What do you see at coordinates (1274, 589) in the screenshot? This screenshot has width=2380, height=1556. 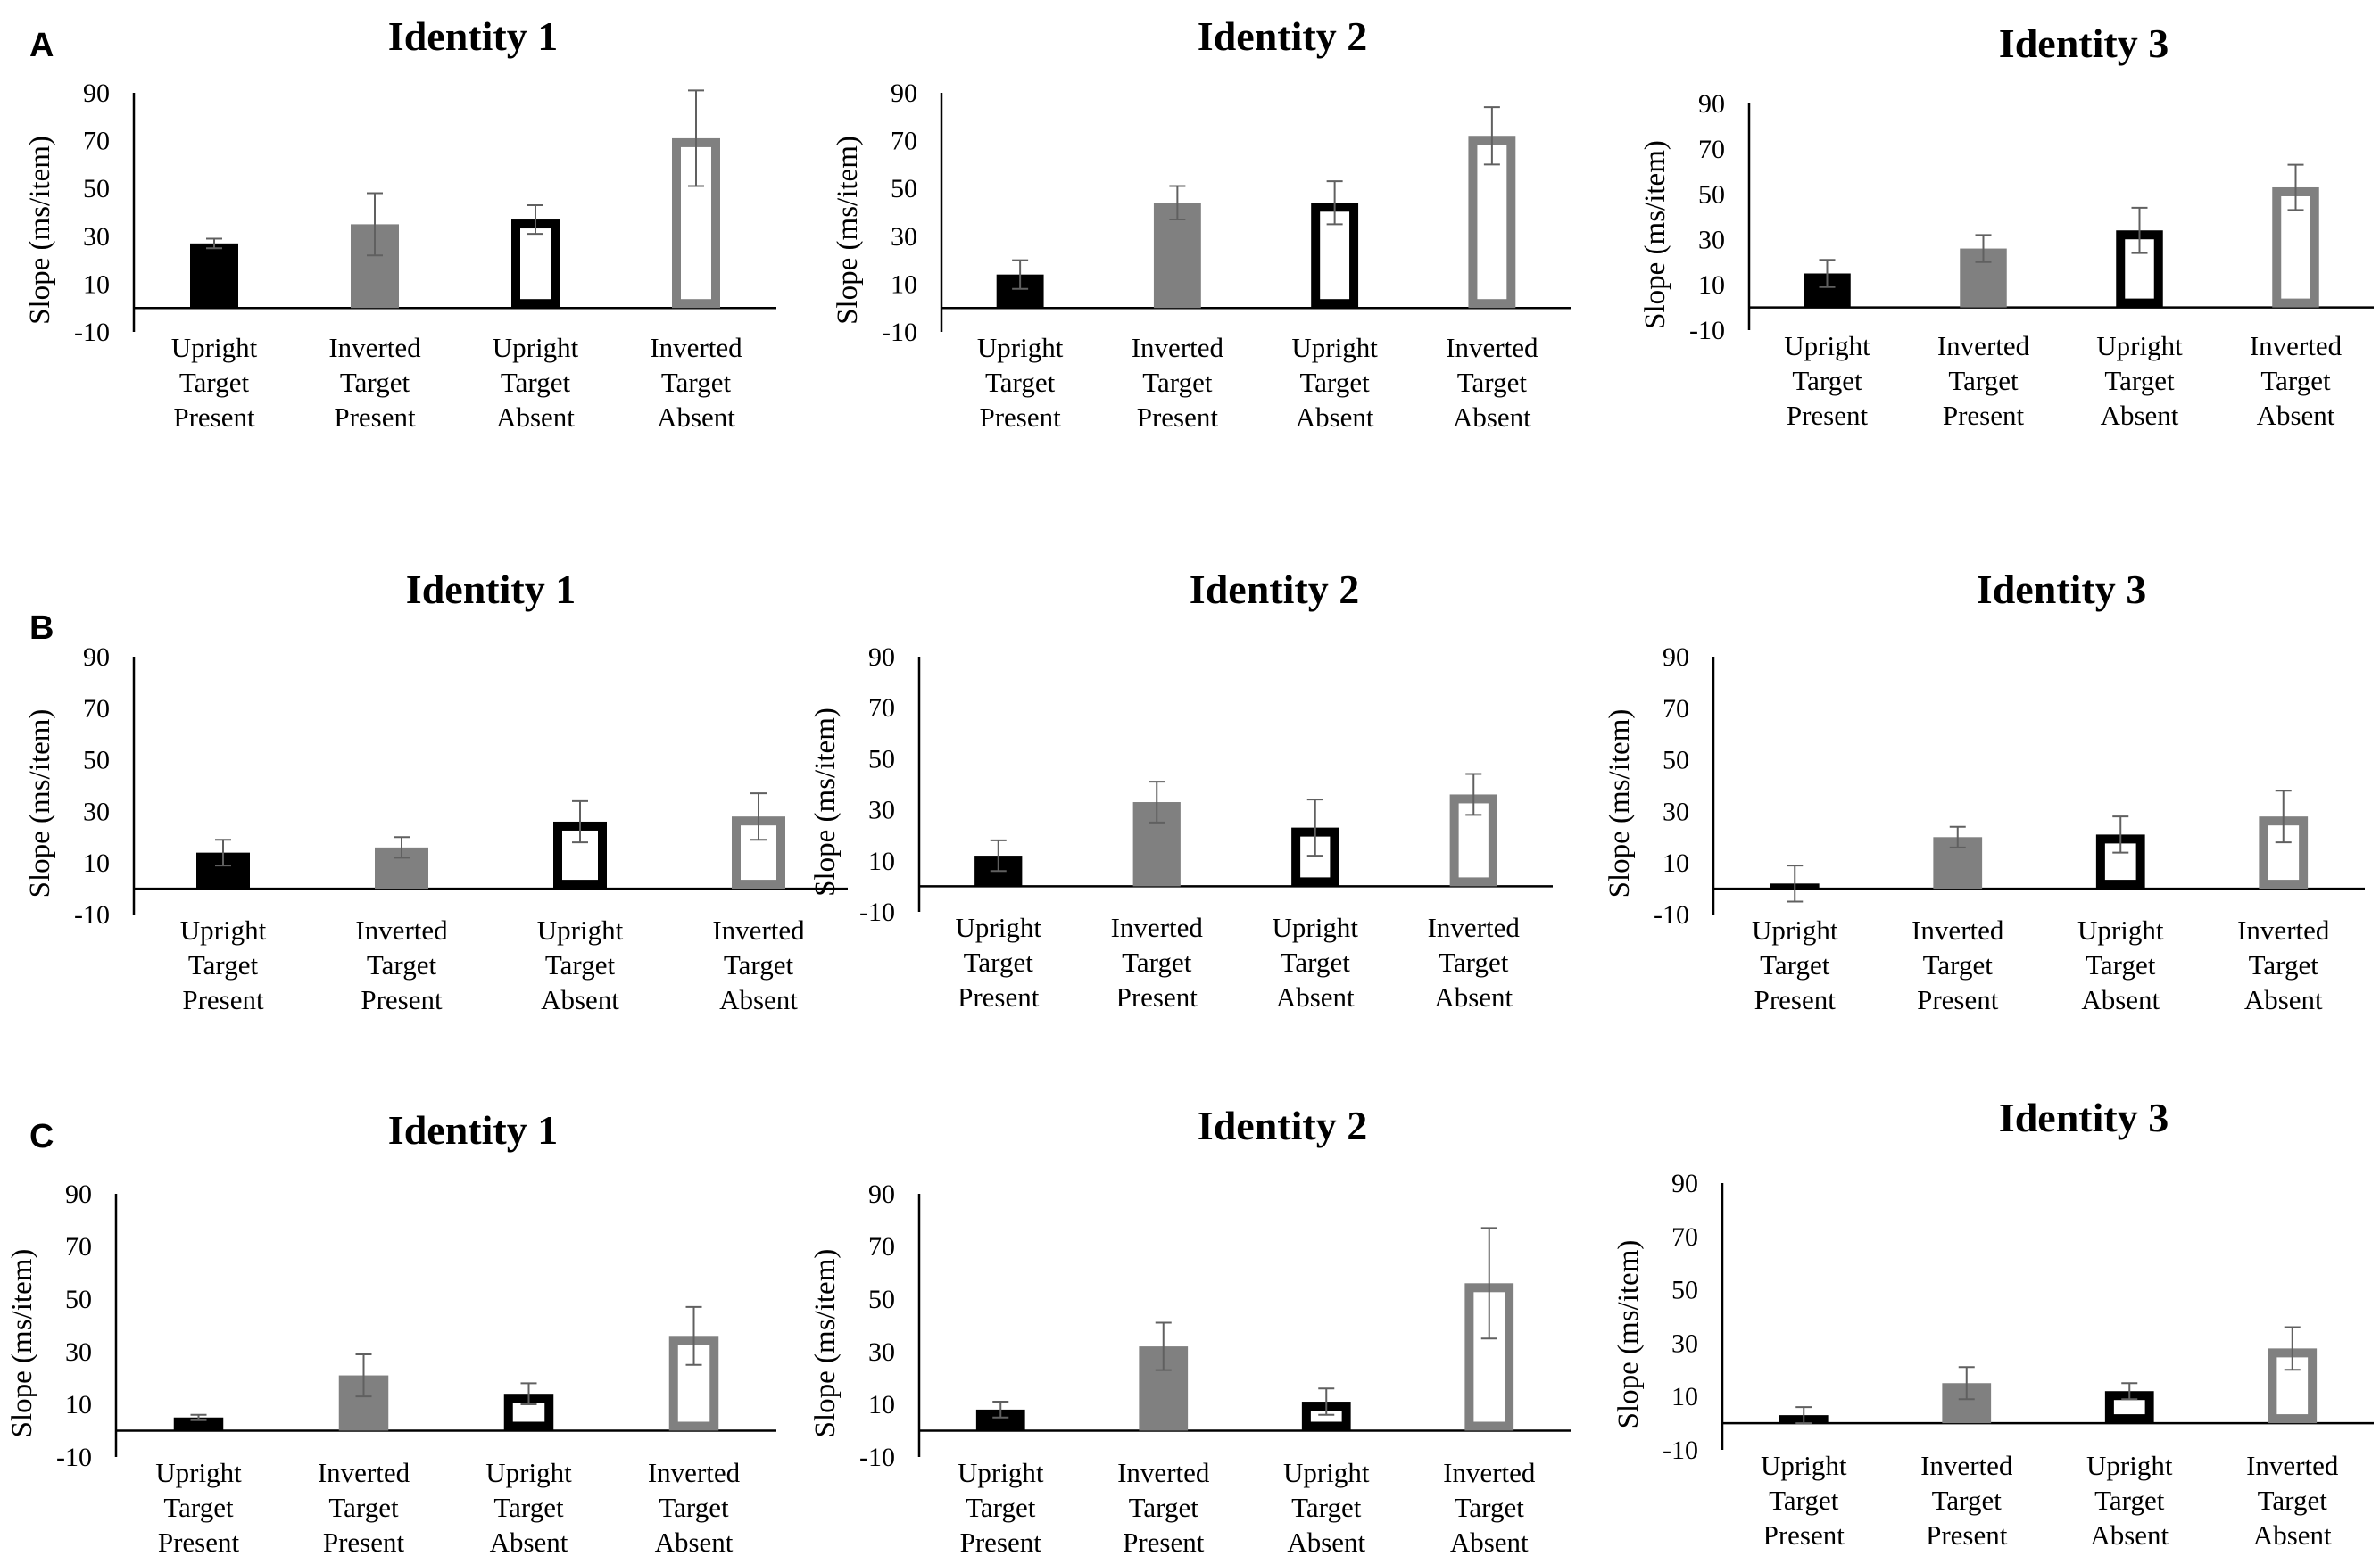 I see `chart-title: Identity 2` at bounding box center [1274, 589].